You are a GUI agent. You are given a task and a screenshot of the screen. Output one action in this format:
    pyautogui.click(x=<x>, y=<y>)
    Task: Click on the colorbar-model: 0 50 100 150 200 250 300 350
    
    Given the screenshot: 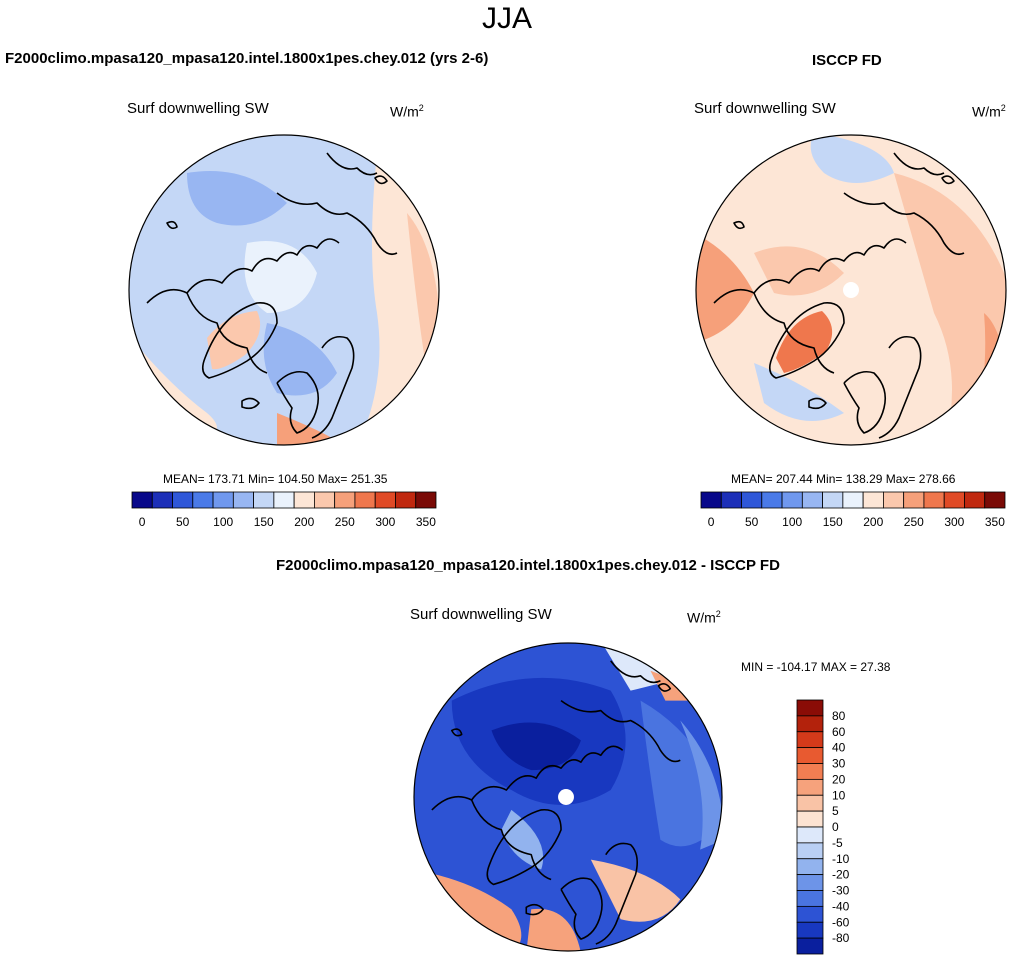 What is the action you would take?
    pyautogui.click(x=284, y=510)
    